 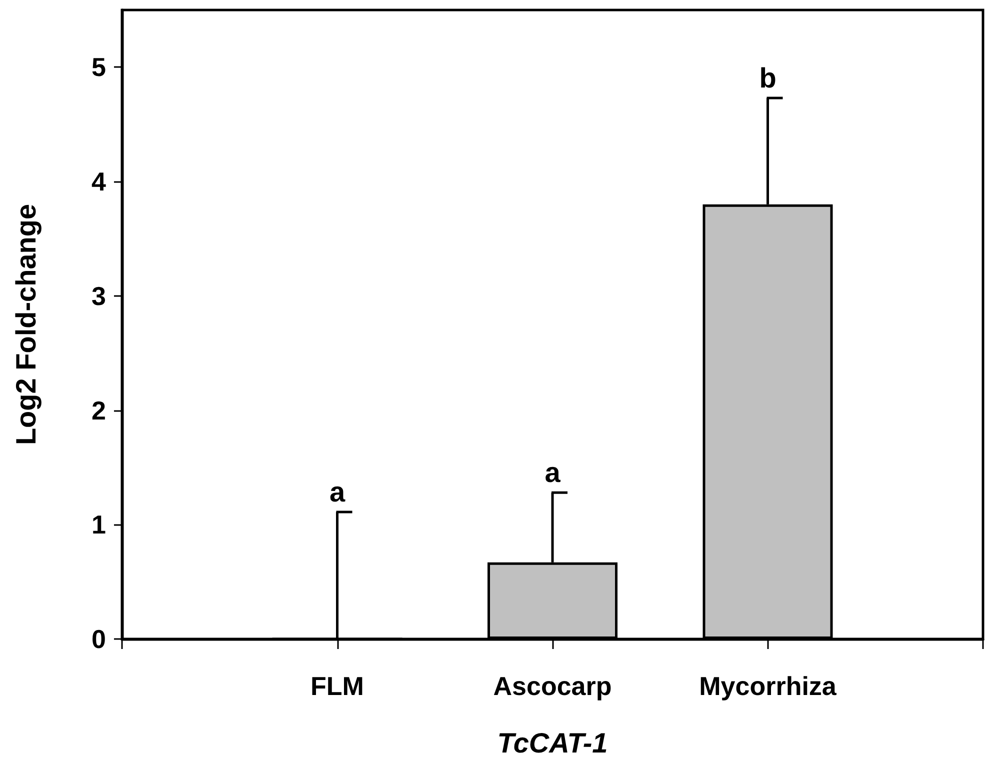 What do you see at coordinates (99, 410) in the screenshot?
I see `y-tick-label: 2` at bounding box center [99, 410].